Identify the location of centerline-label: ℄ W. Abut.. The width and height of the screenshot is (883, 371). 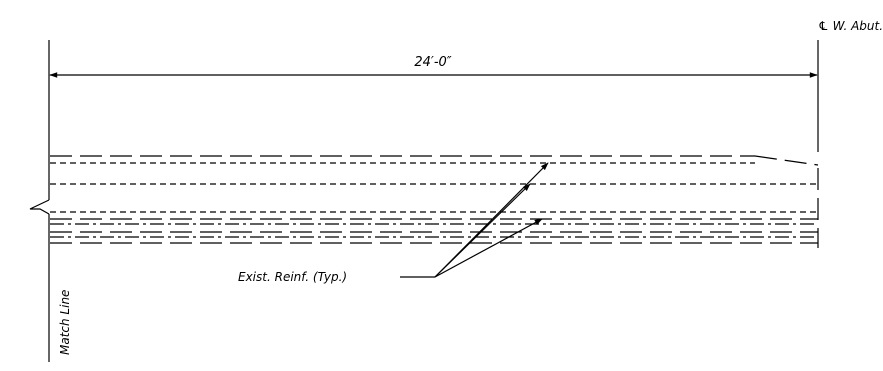
(850, 26).